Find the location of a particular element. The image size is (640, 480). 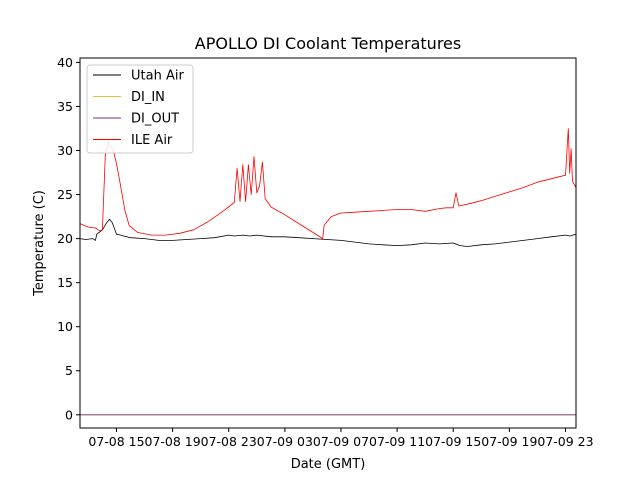

legend: Utah Air DI_IN DI_OUT ILE Air is located at coordinates (140, 109).